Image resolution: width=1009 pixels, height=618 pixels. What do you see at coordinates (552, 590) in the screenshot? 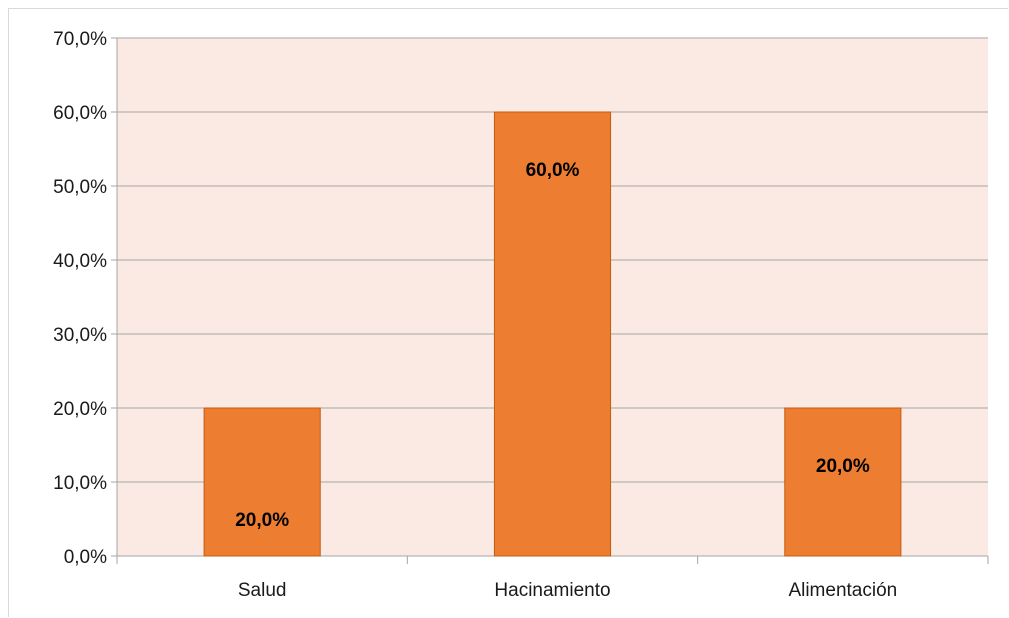
I see `x-tick-label: Hacinamiento` at bounding box center [552, 590].